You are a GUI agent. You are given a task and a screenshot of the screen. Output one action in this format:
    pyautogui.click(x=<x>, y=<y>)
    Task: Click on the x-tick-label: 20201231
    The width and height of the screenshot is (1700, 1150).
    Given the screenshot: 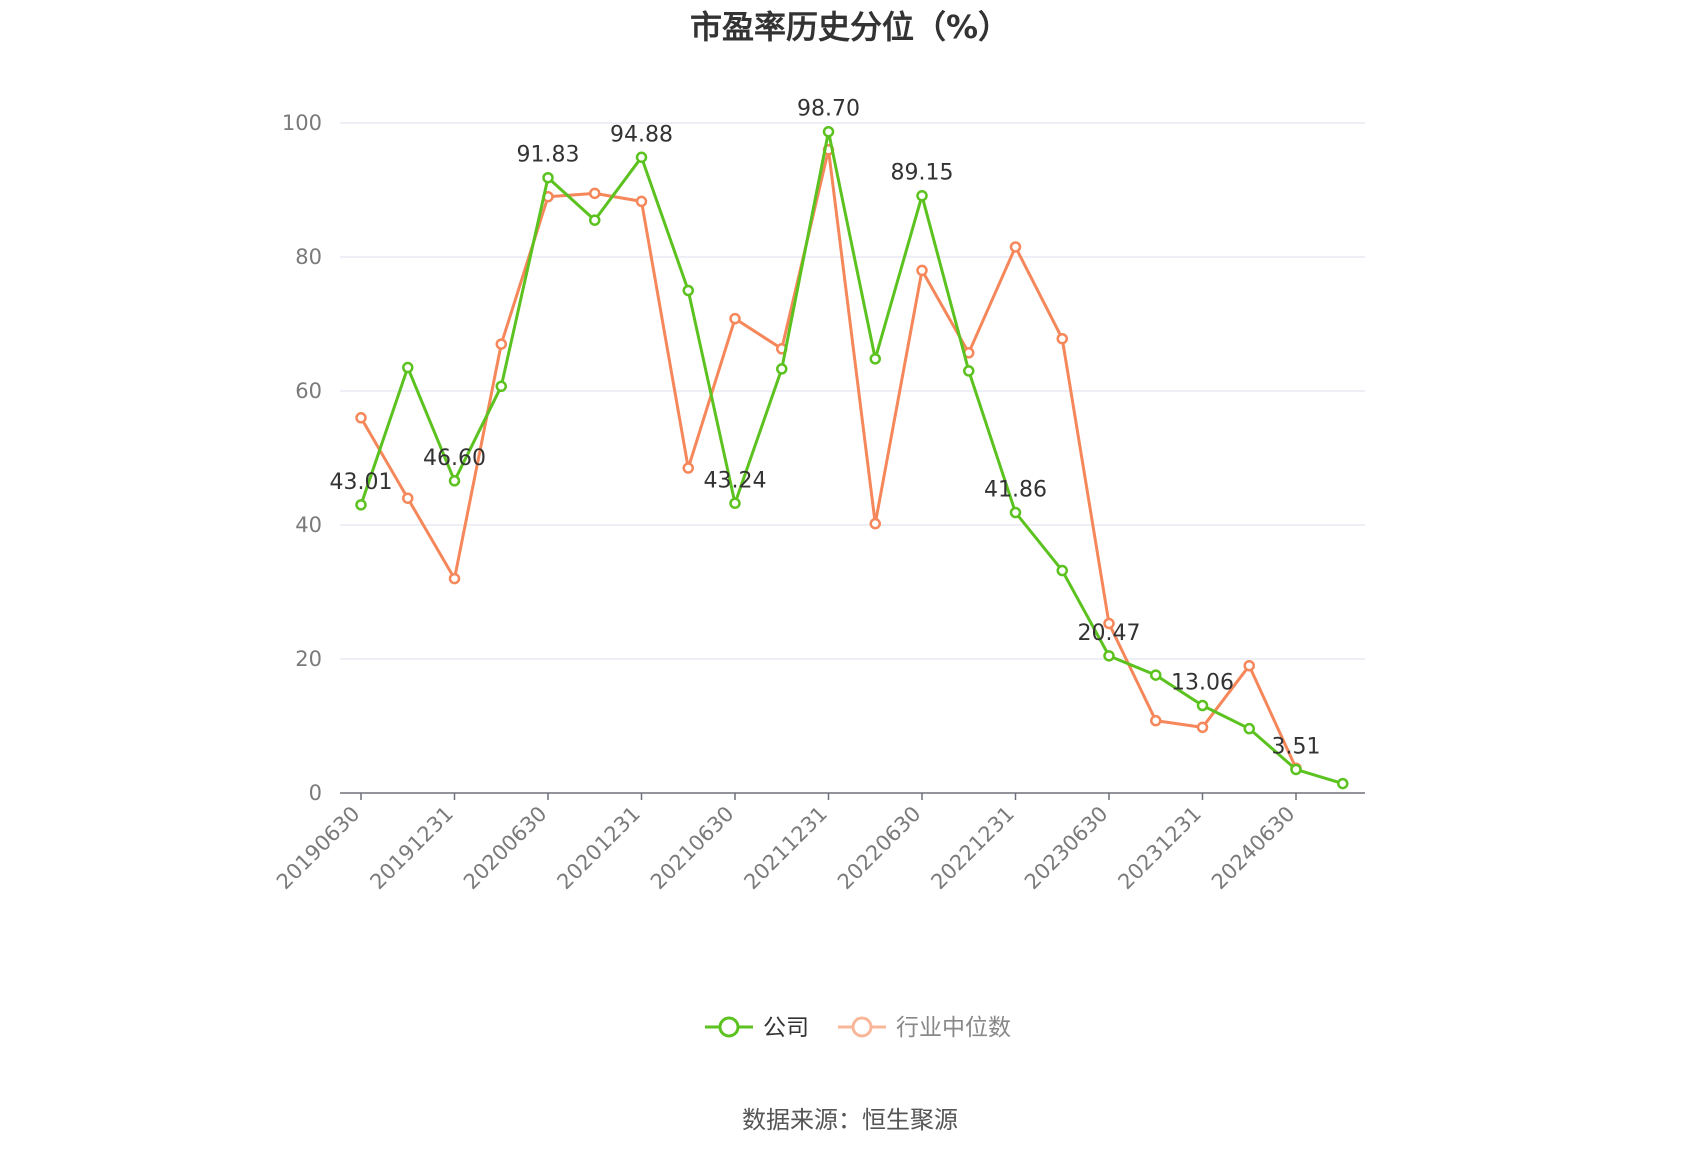 What is the action you would take?
    pyautogui.click(x=598, y=848)
    